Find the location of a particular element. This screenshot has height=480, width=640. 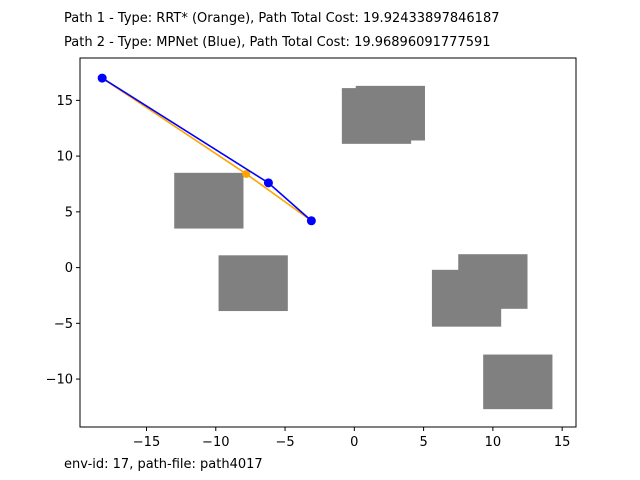

x-tick-label: 0 is located at coordinates (354, 442).